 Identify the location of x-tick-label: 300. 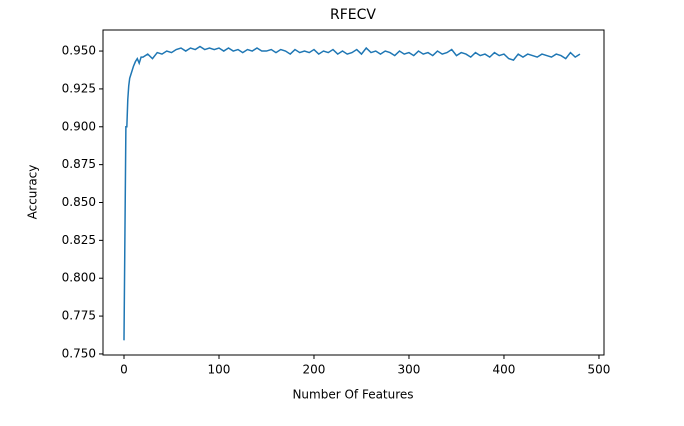
(409, 370).